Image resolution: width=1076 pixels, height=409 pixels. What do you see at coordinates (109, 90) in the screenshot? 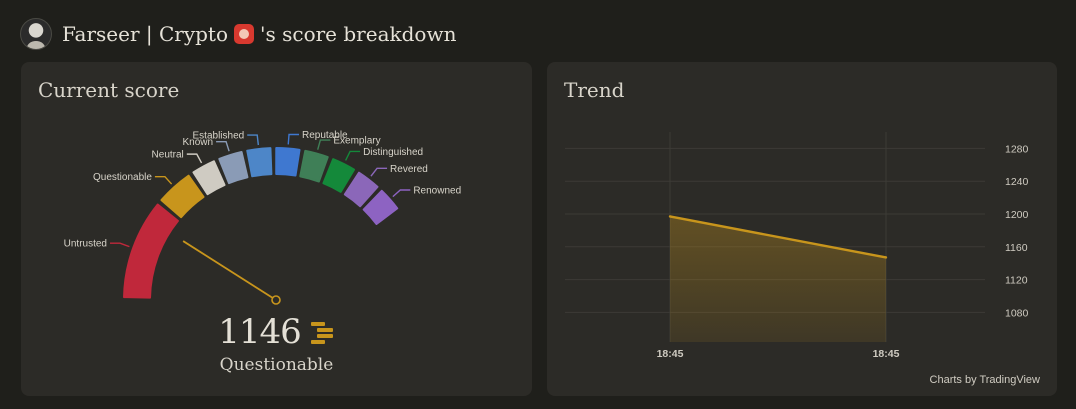
I see `current-score-title: Current score` at bounding box center [109, 90].